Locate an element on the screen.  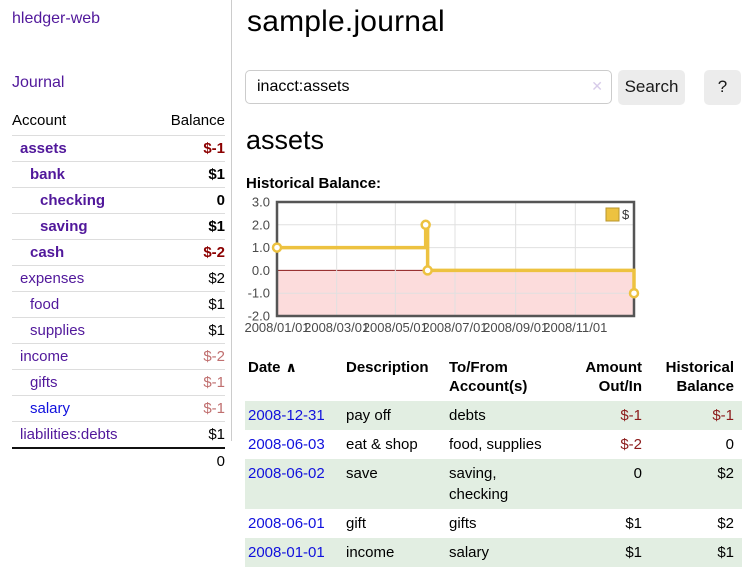
account-heading: assets is located at coordinates (285, 140).